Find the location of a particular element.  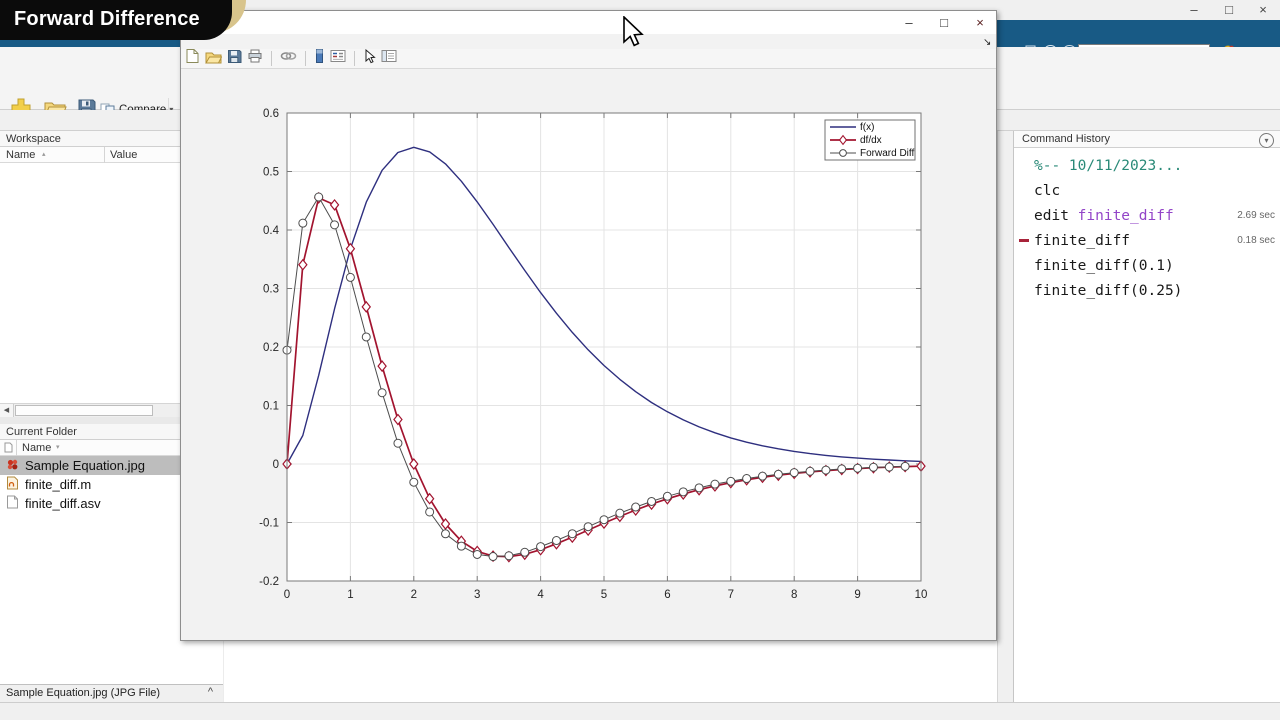

history-menu-icon: ▾ is located at coordinates (1266, 140).